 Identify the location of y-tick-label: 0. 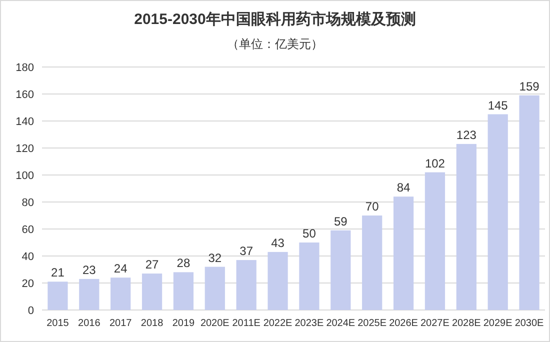
(31, 311).